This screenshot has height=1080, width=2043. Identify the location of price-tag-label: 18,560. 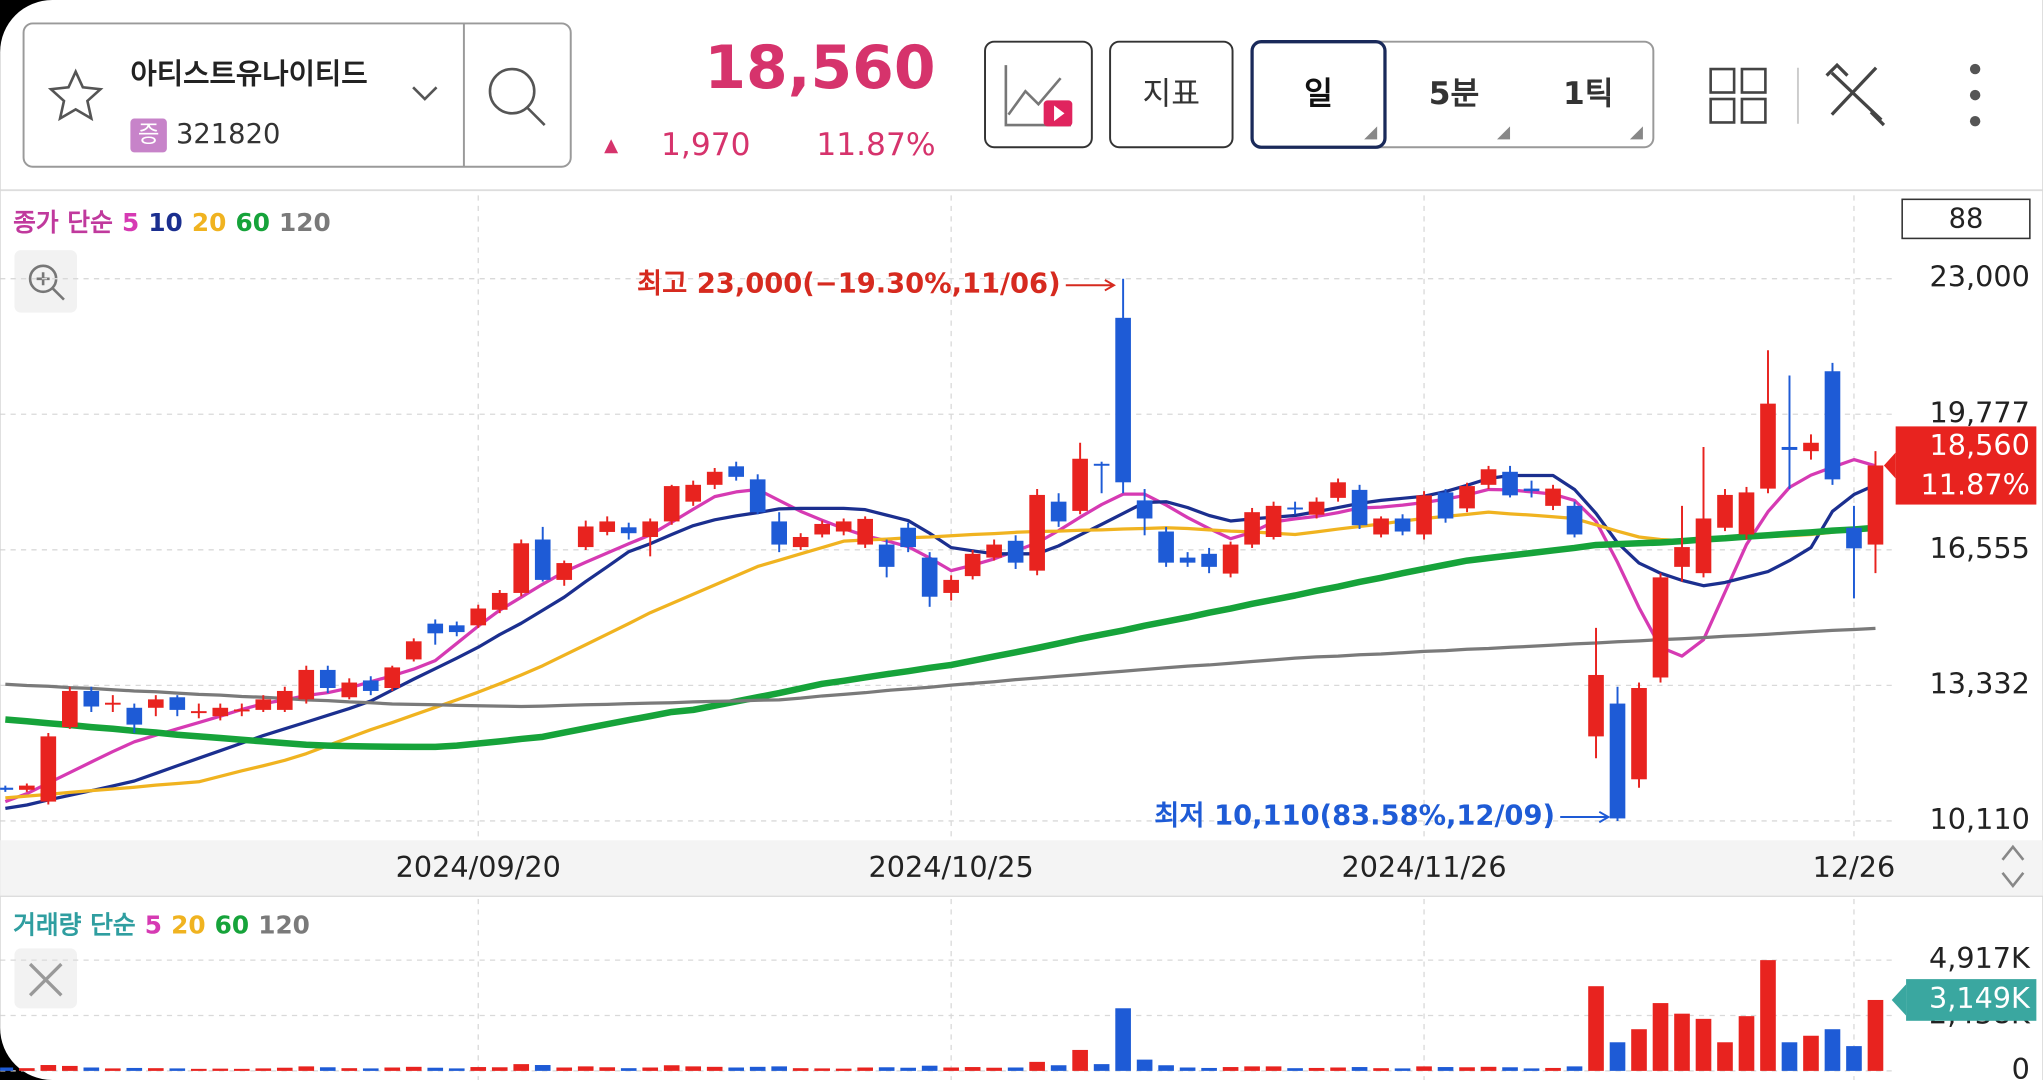
(1980, 445).